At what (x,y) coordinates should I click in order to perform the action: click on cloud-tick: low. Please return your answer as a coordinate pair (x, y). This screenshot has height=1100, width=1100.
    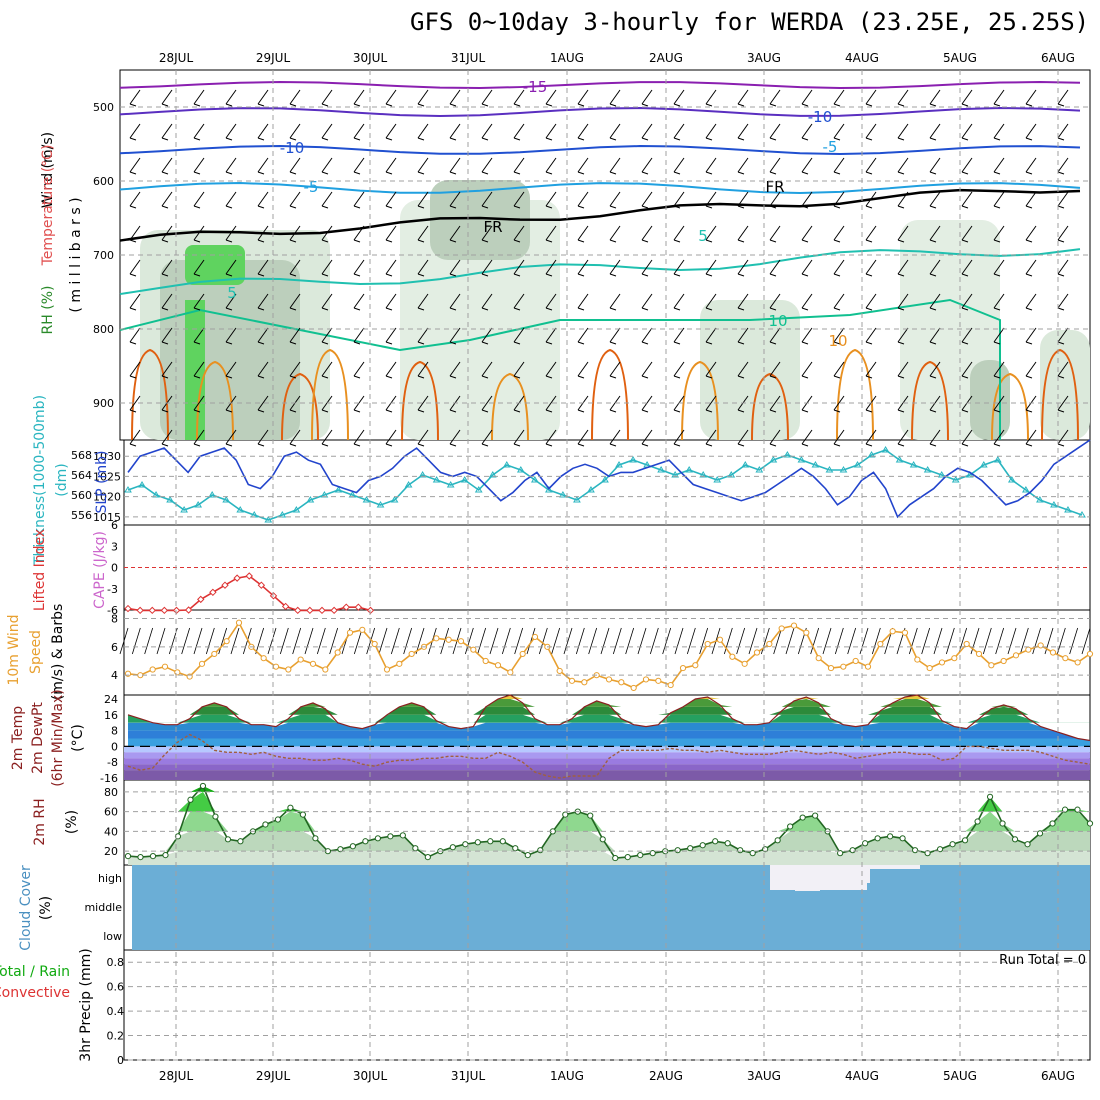
    Looking at the image, I should click on (112, 936).